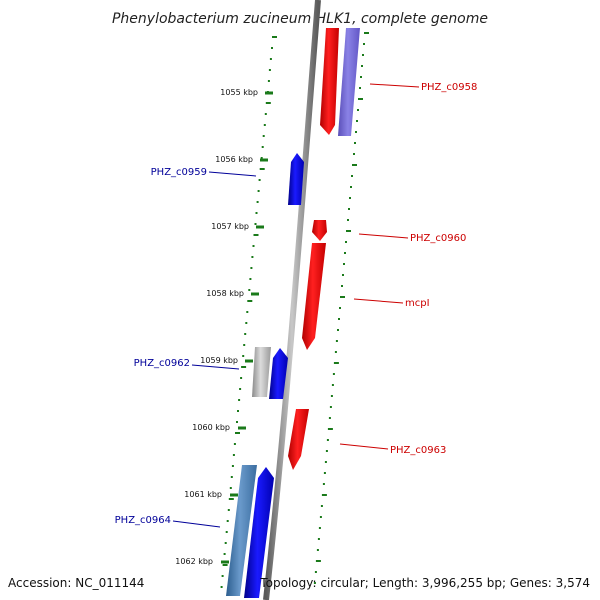 The width and height of the screenshot is (600, 600). I want to click on gene-PHZ_c0962, so click(278, 373).